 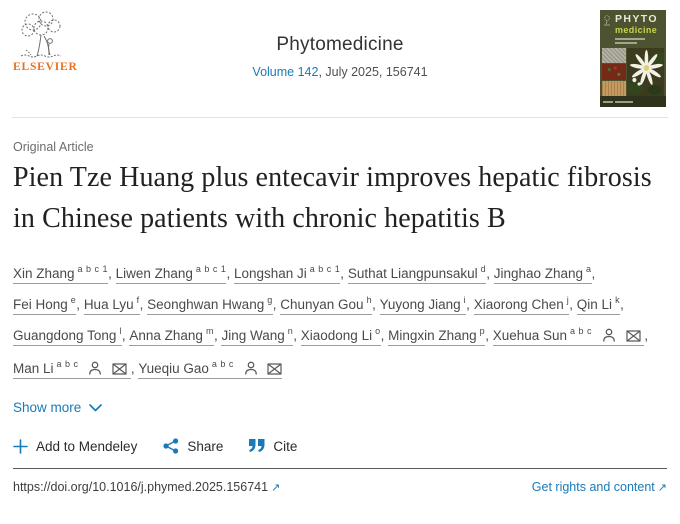 What do you see at coordinates (87, 446) in the screenshot?
I see `add-to-mendeley-label: Add to Mendeley` at bounding box center [87, 446].